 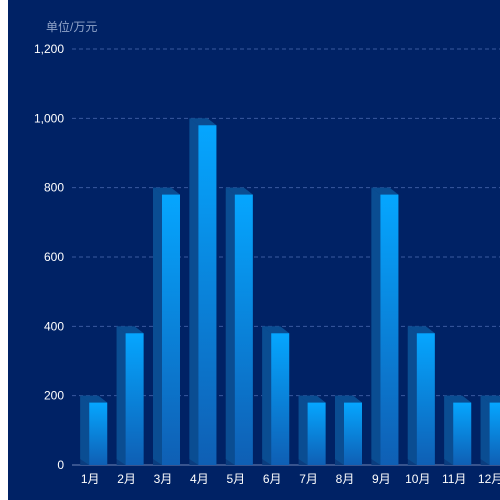 I want to click on y-tick-label: 1,000, so click(x=49, y=118).